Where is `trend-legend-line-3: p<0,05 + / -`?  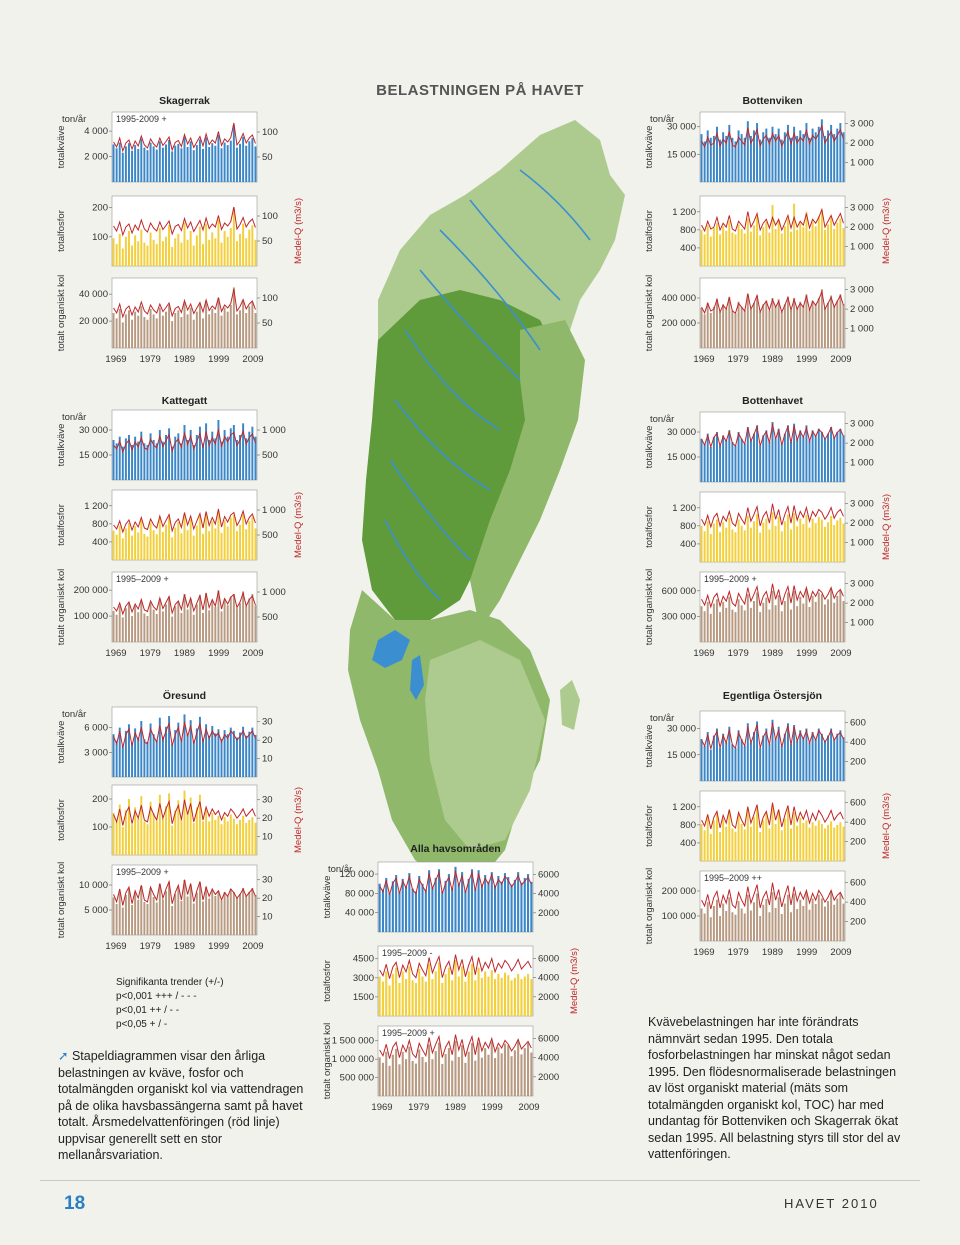 trend-legend-line-3: p<0,05 + / - is located at coordinates (142, 1024).